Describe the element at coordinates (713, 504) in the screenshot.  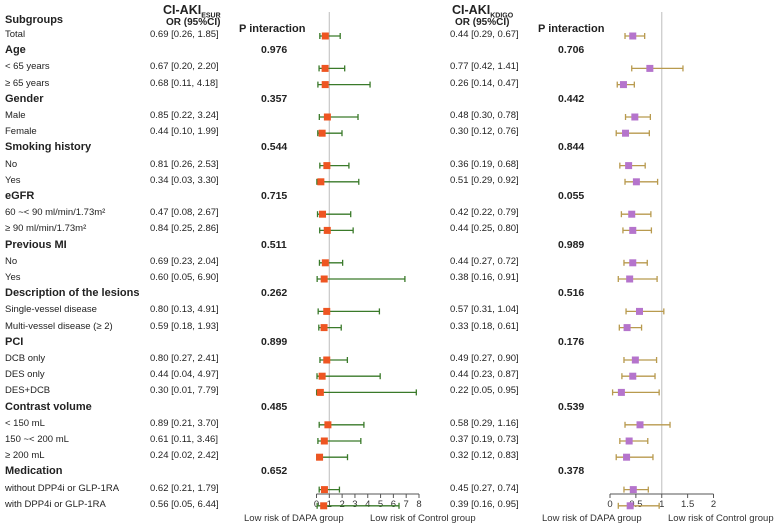
I see `kdigo-tick-label: 2` at that location.